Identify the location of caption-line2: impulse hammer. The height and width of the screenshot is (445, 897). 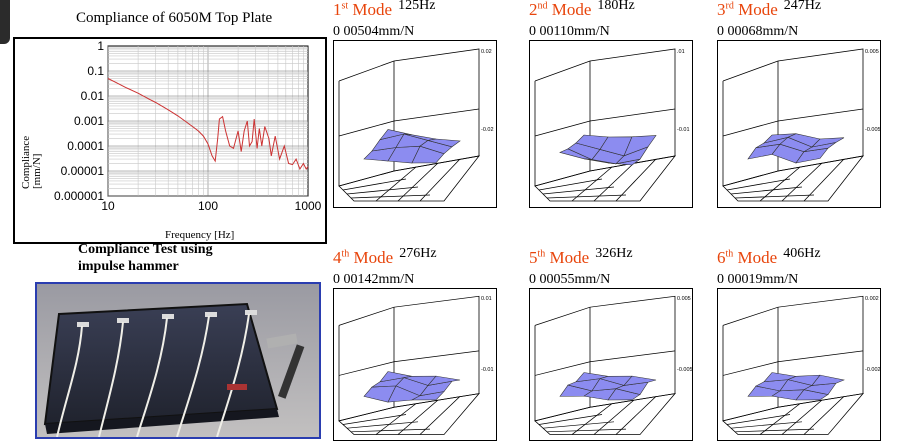
(128, 266).